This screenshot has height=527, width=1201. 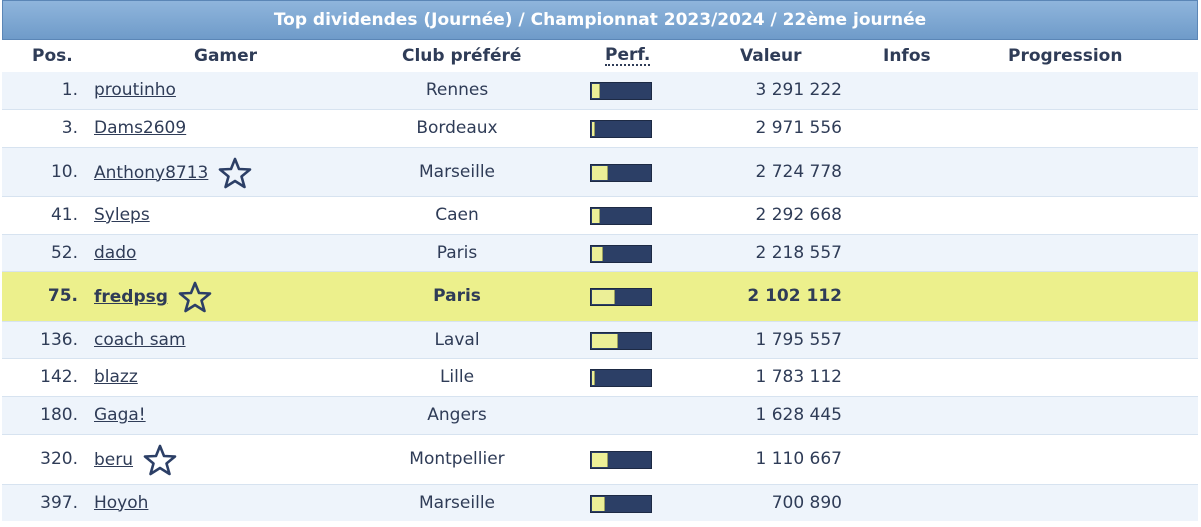 I want to click on header-progression: Progression, so click(x=1065, y=56).